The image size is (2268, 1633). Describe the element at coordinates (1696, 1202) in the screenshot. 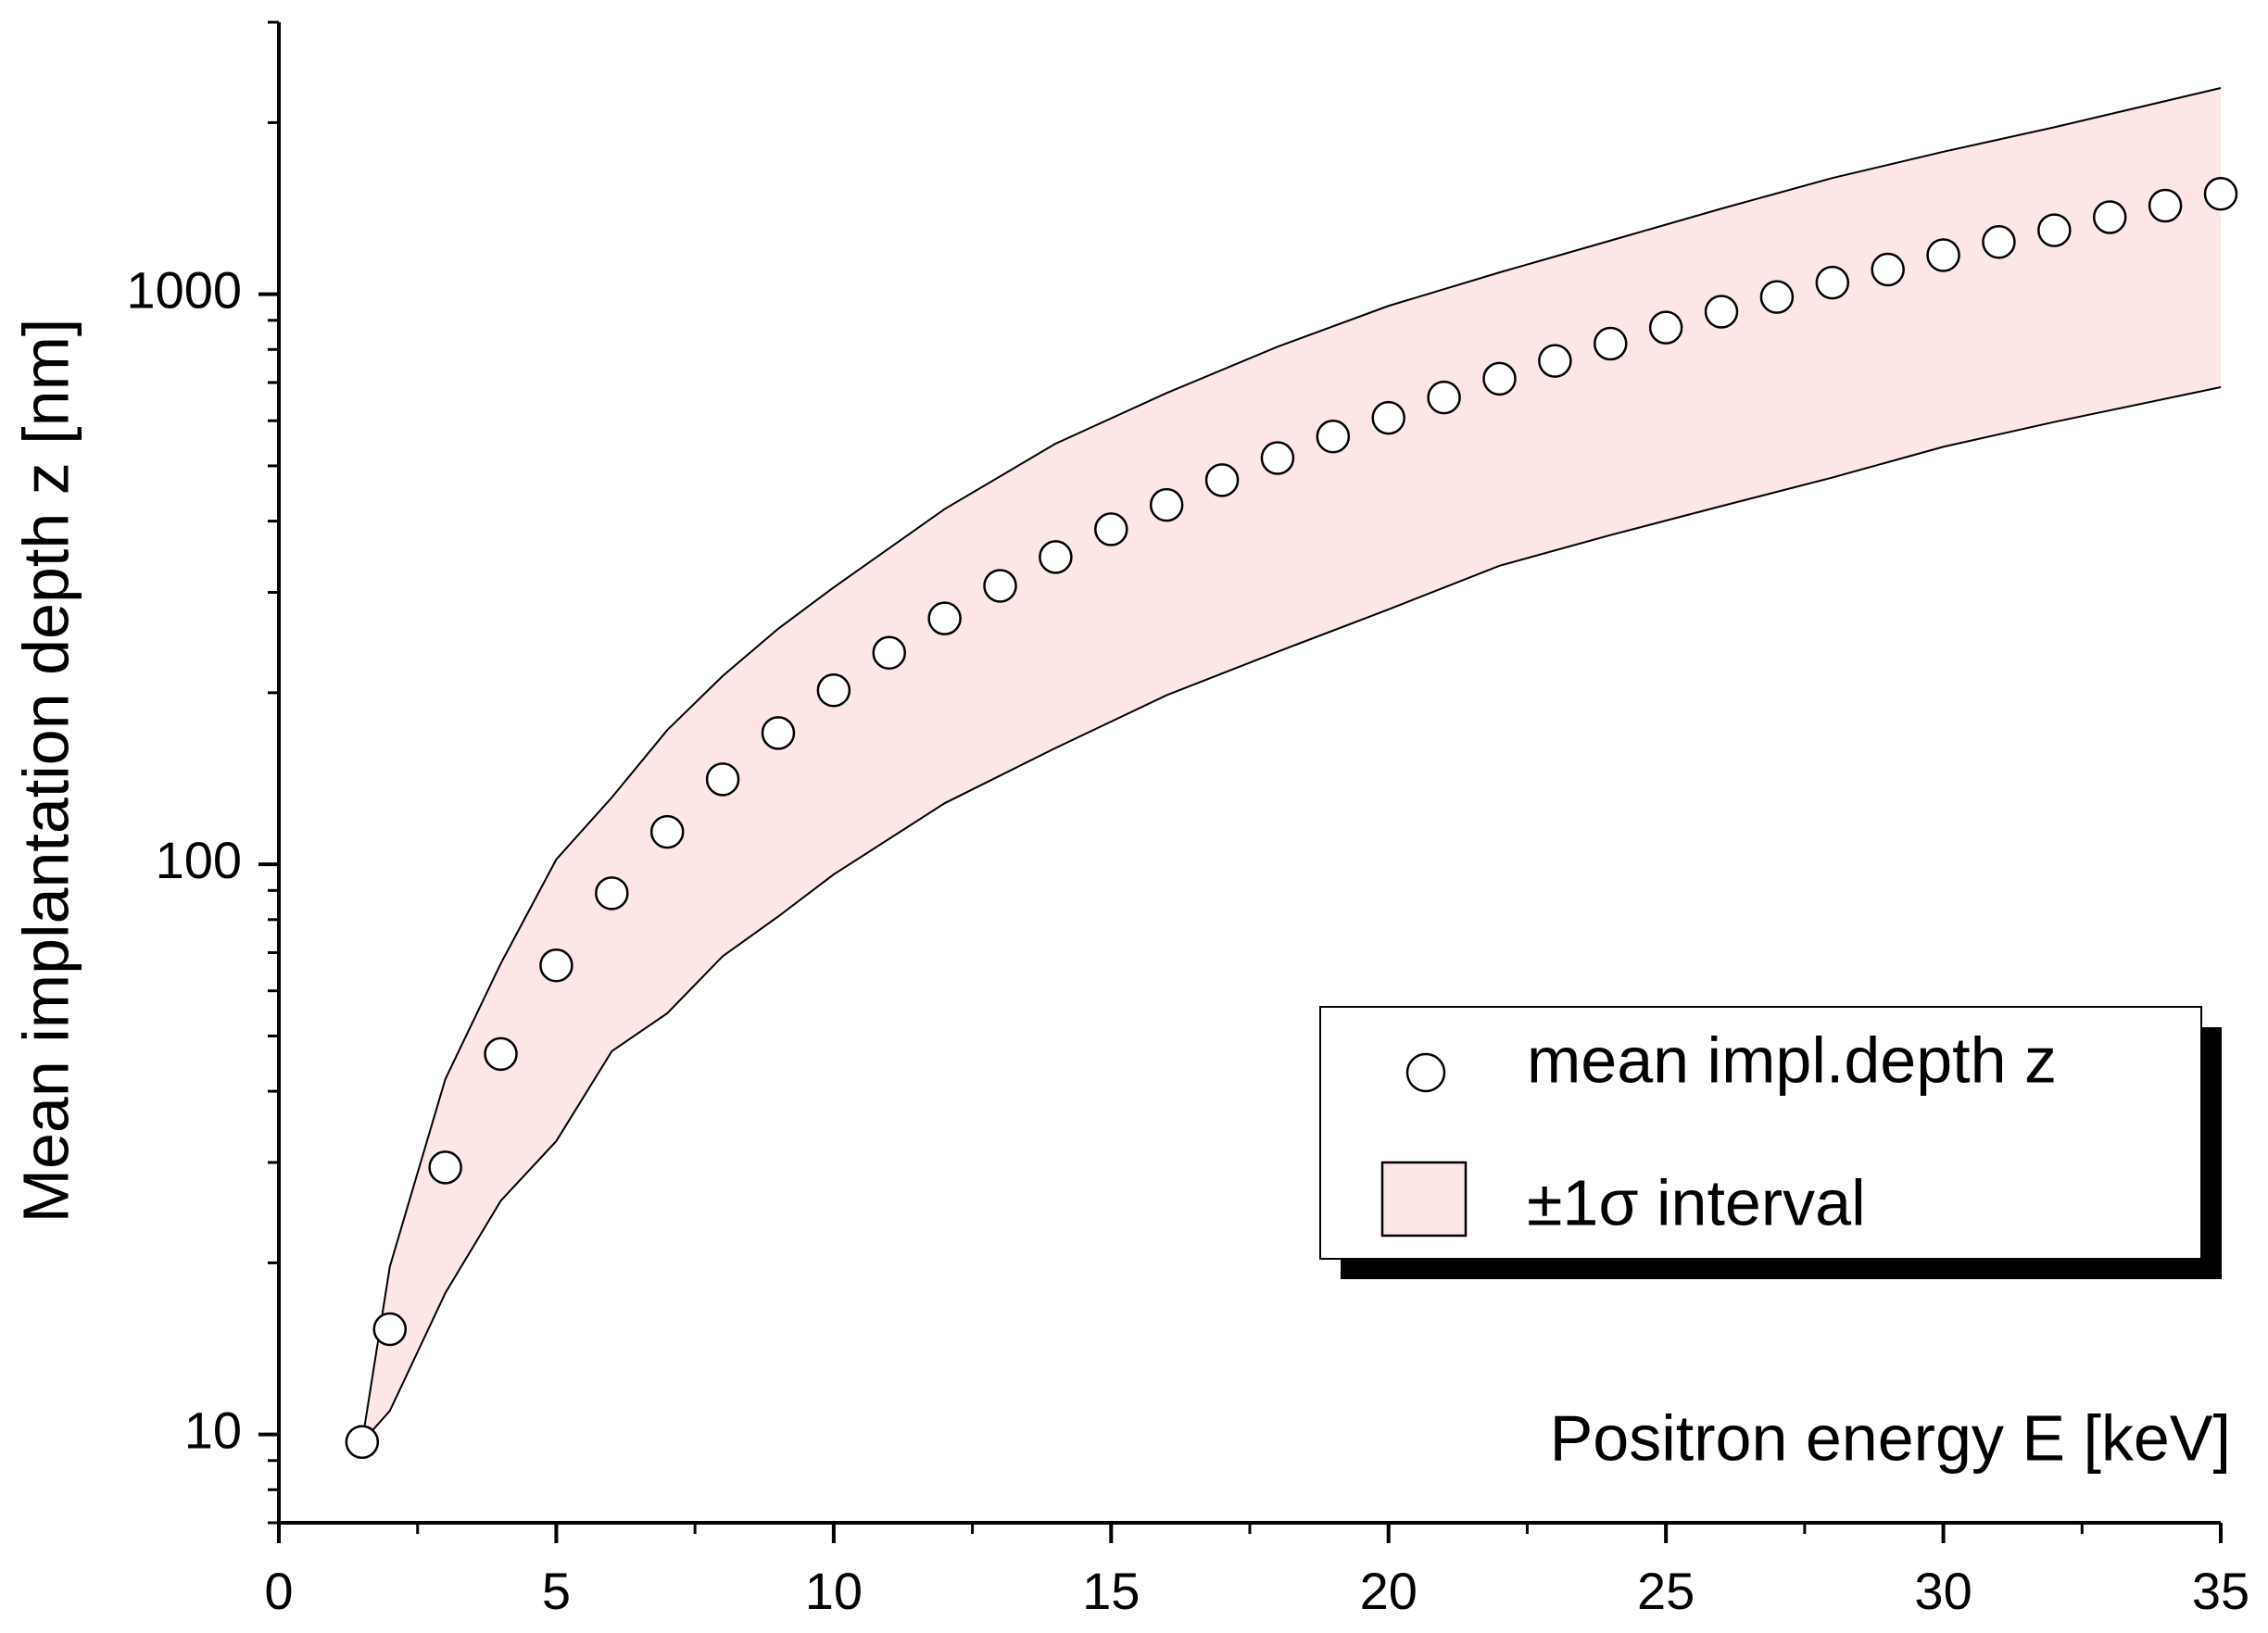

I see `legend-label: ±1σ interval` at that location.